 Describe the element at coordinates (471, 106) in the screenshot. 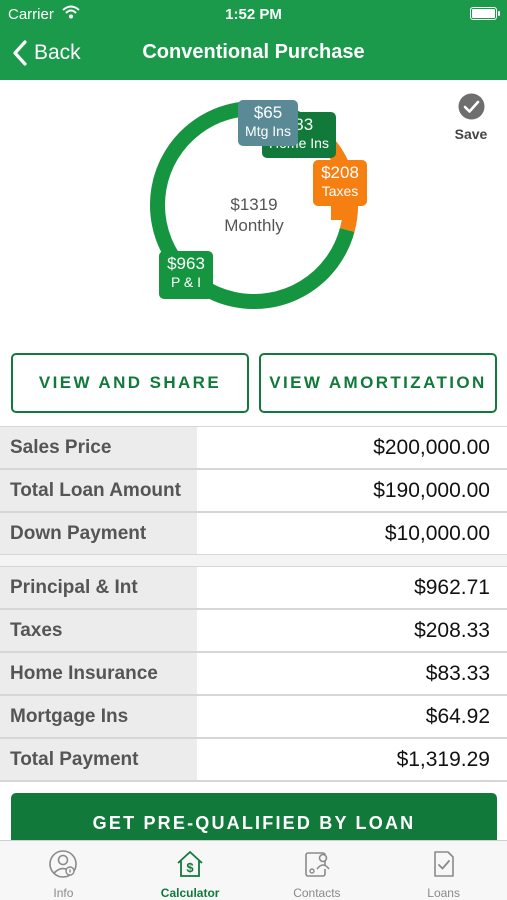

I see `checkmark-circle-icon` at that location.